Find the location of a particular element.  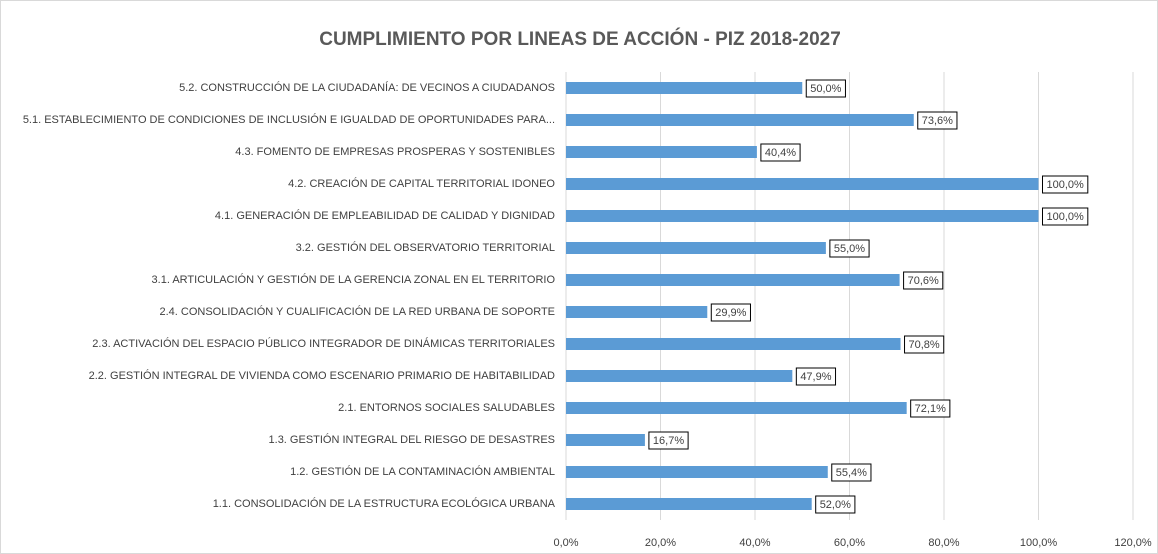

x-tick-label: 20,0% is located at coordinates (660, 543).